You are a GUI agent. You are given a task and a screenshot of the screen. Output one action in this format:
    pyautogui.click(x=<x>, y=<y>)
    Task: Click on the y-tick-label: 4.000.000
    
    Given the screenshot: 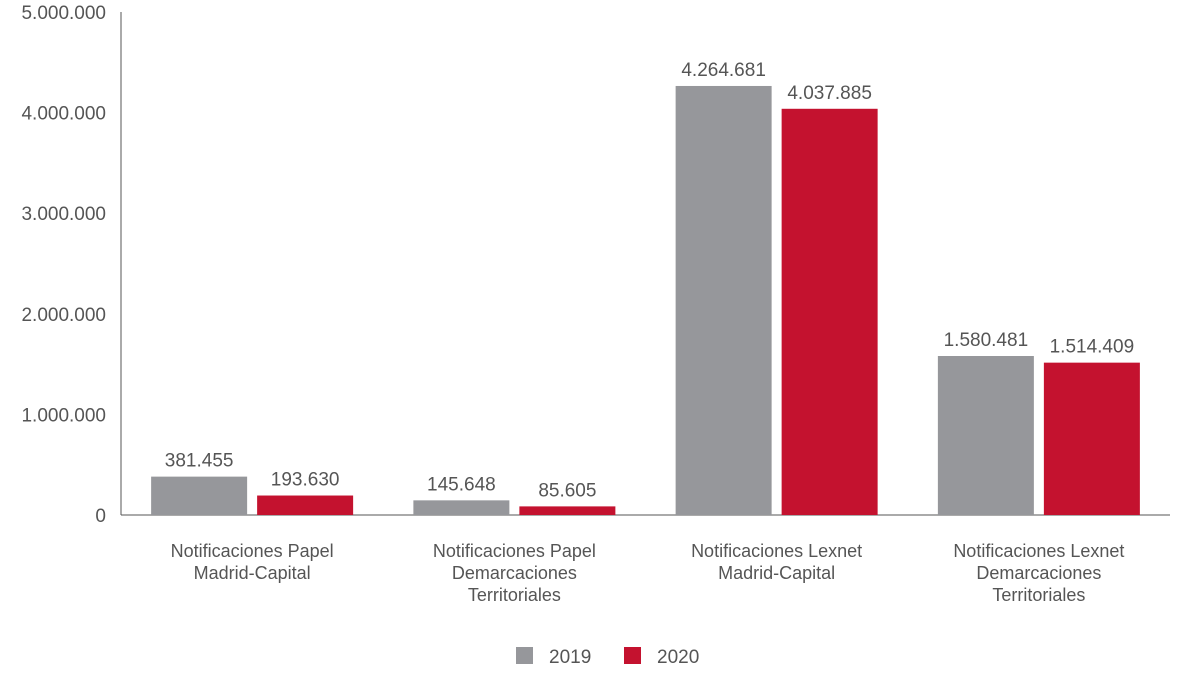 What is the action you would take?
    pyautogui.click(x=63, y=114)
    